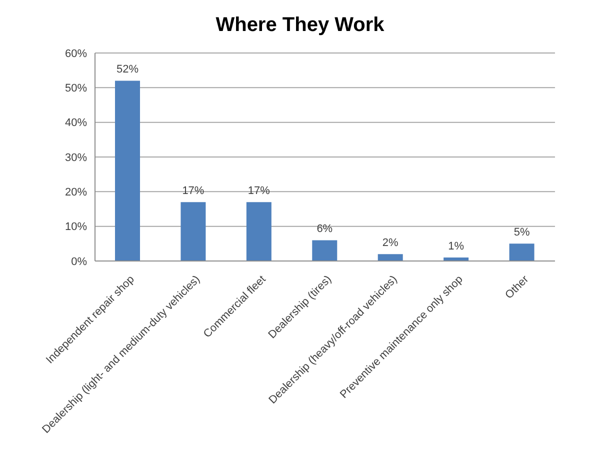 Image resolution: width=600 pixels, height=450 pixels. What do you see at coordinates (76, 227) in the screenshot?
I see `y-tick-label: 10%` at bounding box center [76, 227].